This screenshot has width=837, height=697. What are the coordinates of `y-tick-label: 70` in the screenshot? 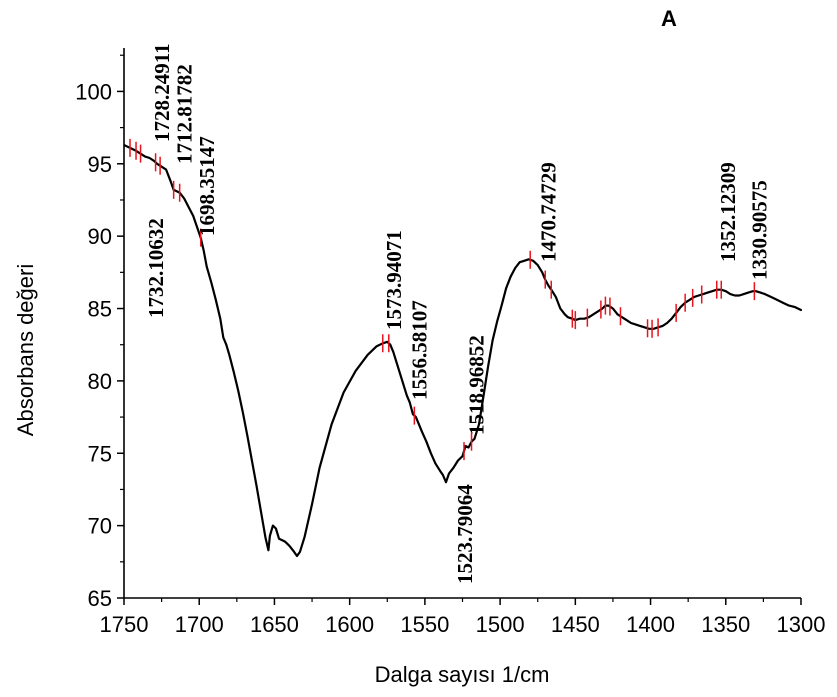 It's located at (100, 526).